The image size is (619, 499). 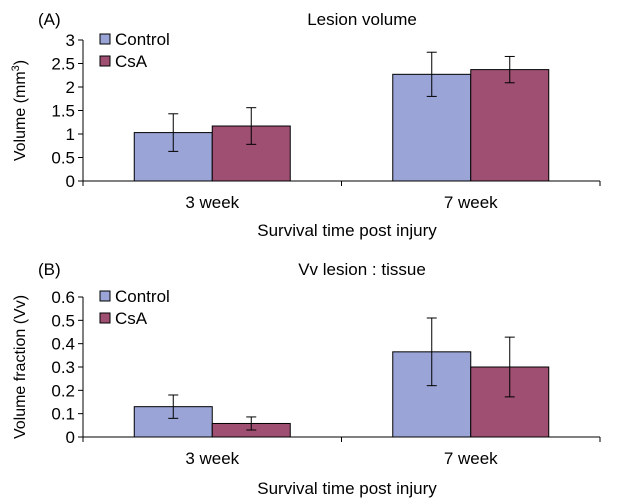 I want to click on chart-b-ytick-label: 0.3, so click(x=63, y=367).